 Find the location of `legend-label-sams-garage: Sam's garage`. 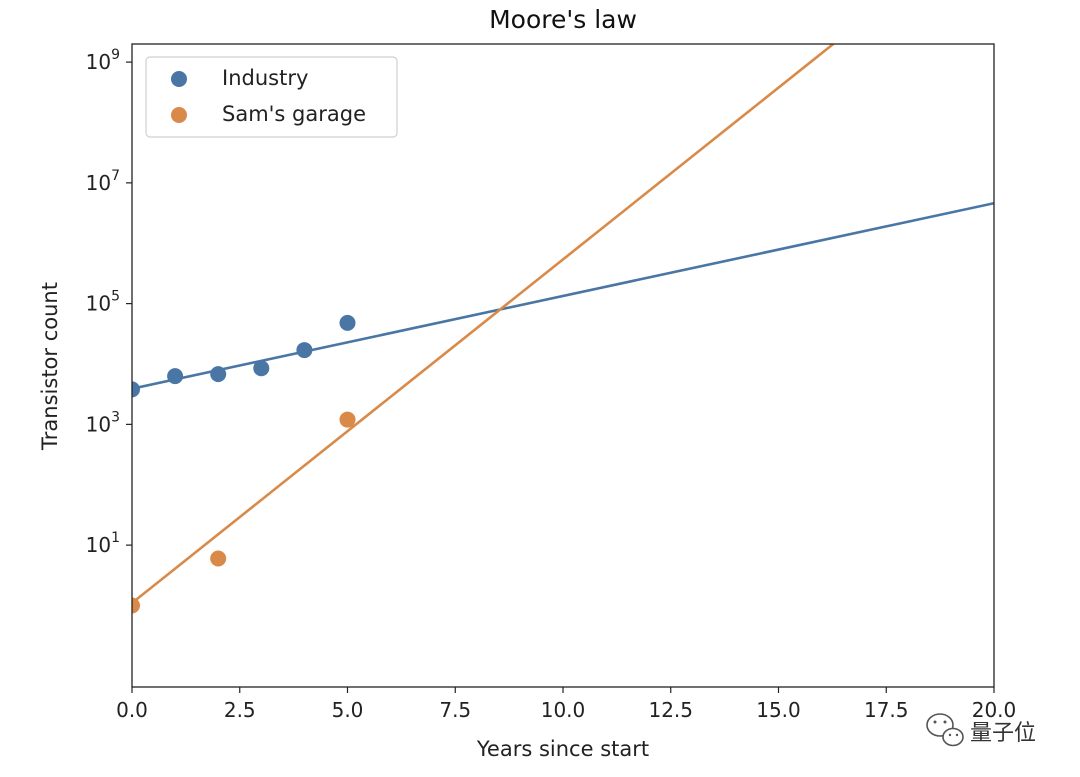

legend-label-sams-garage: Sam's garage is located at coordinates (294, 114).